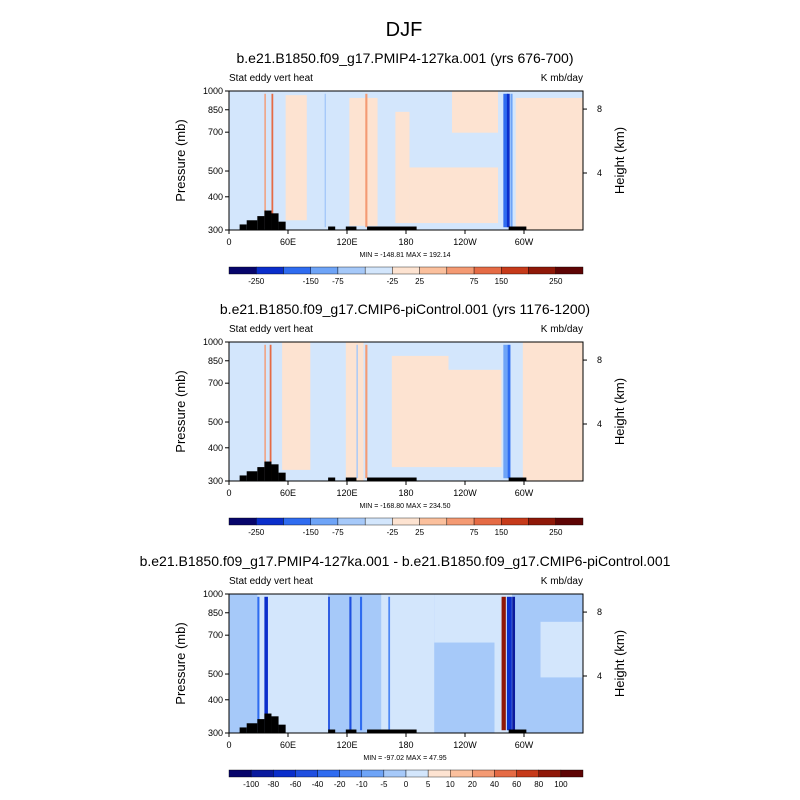 The height and width of the screenshot is (800, 800). Describe the element at coordinates (405, 242) in the screenshot. I see `x-tick-label: 180` at that location.